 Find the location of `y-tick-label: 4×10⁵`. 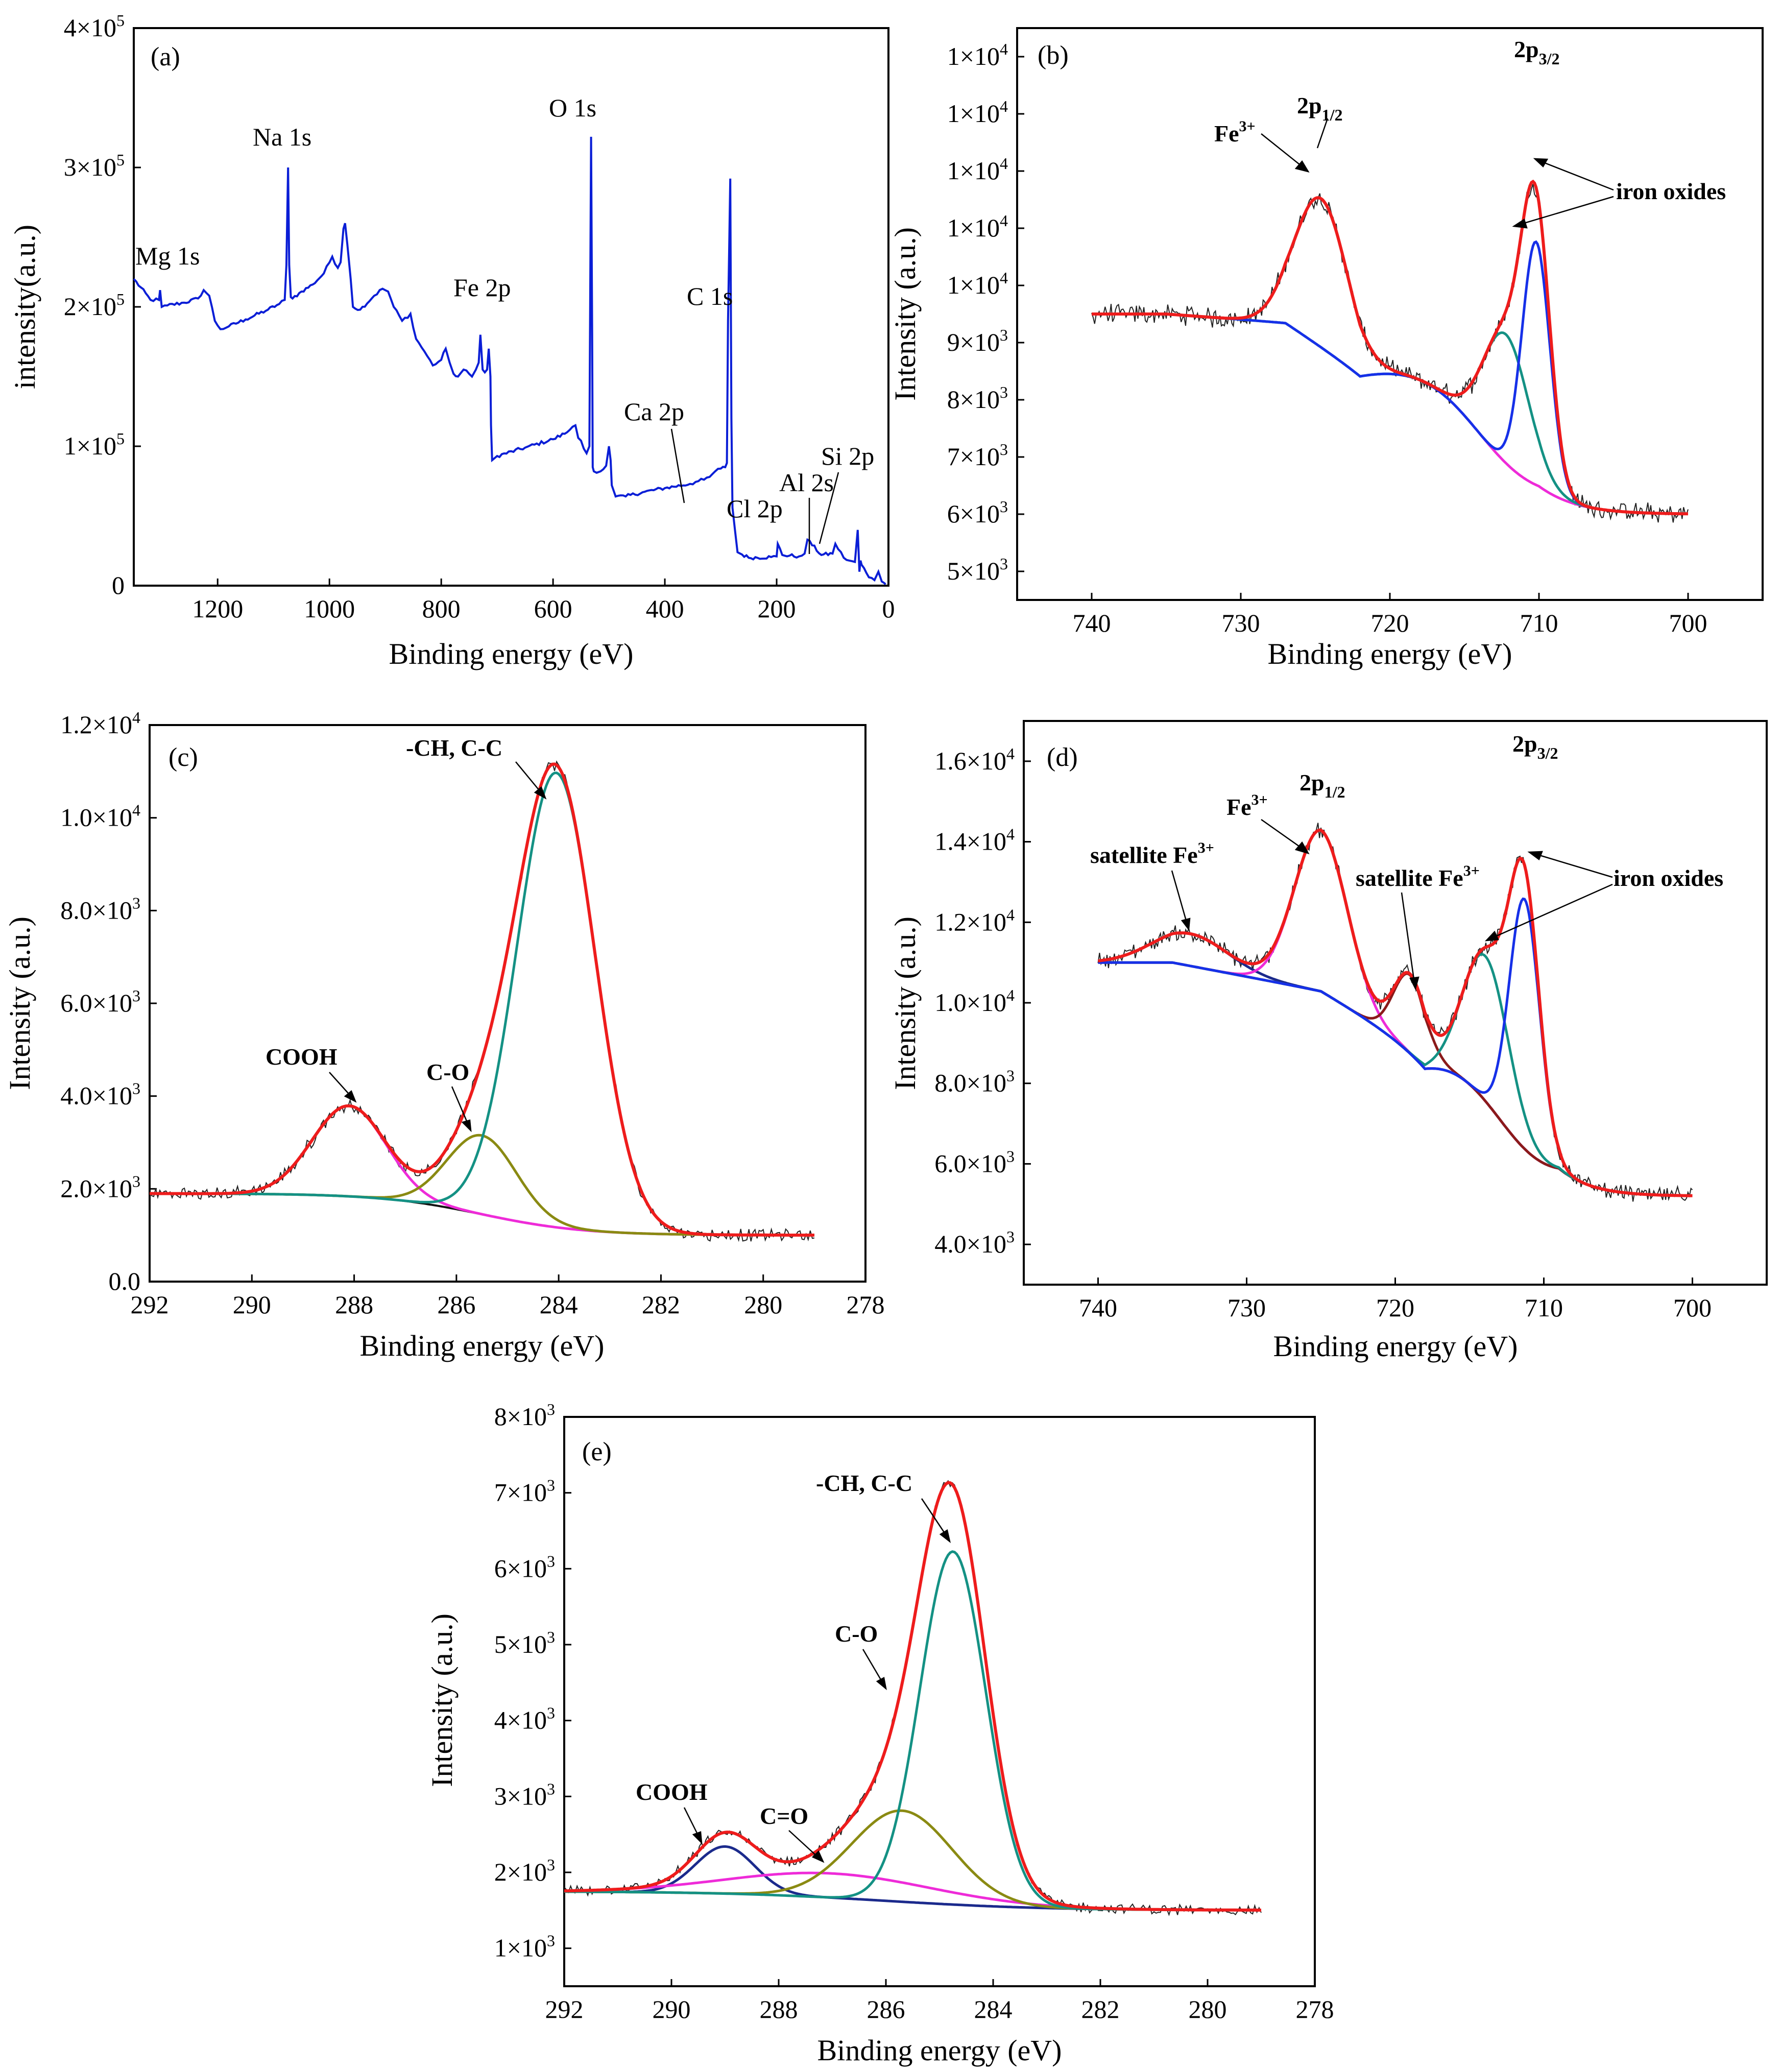

y-tick-label: 4×10⁵ is located at coordinates (94, 27).